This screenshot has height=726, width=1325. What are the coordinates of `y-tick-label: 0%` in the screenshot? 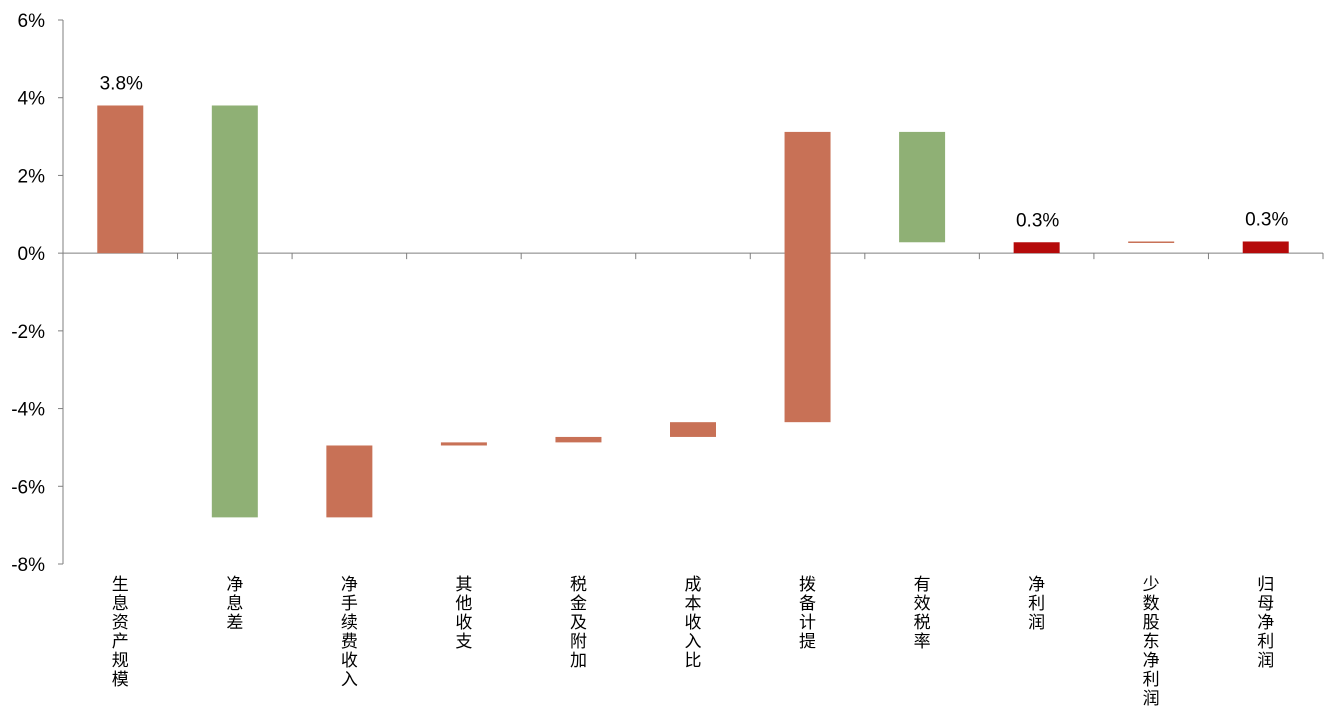 It's located at (32, 254).